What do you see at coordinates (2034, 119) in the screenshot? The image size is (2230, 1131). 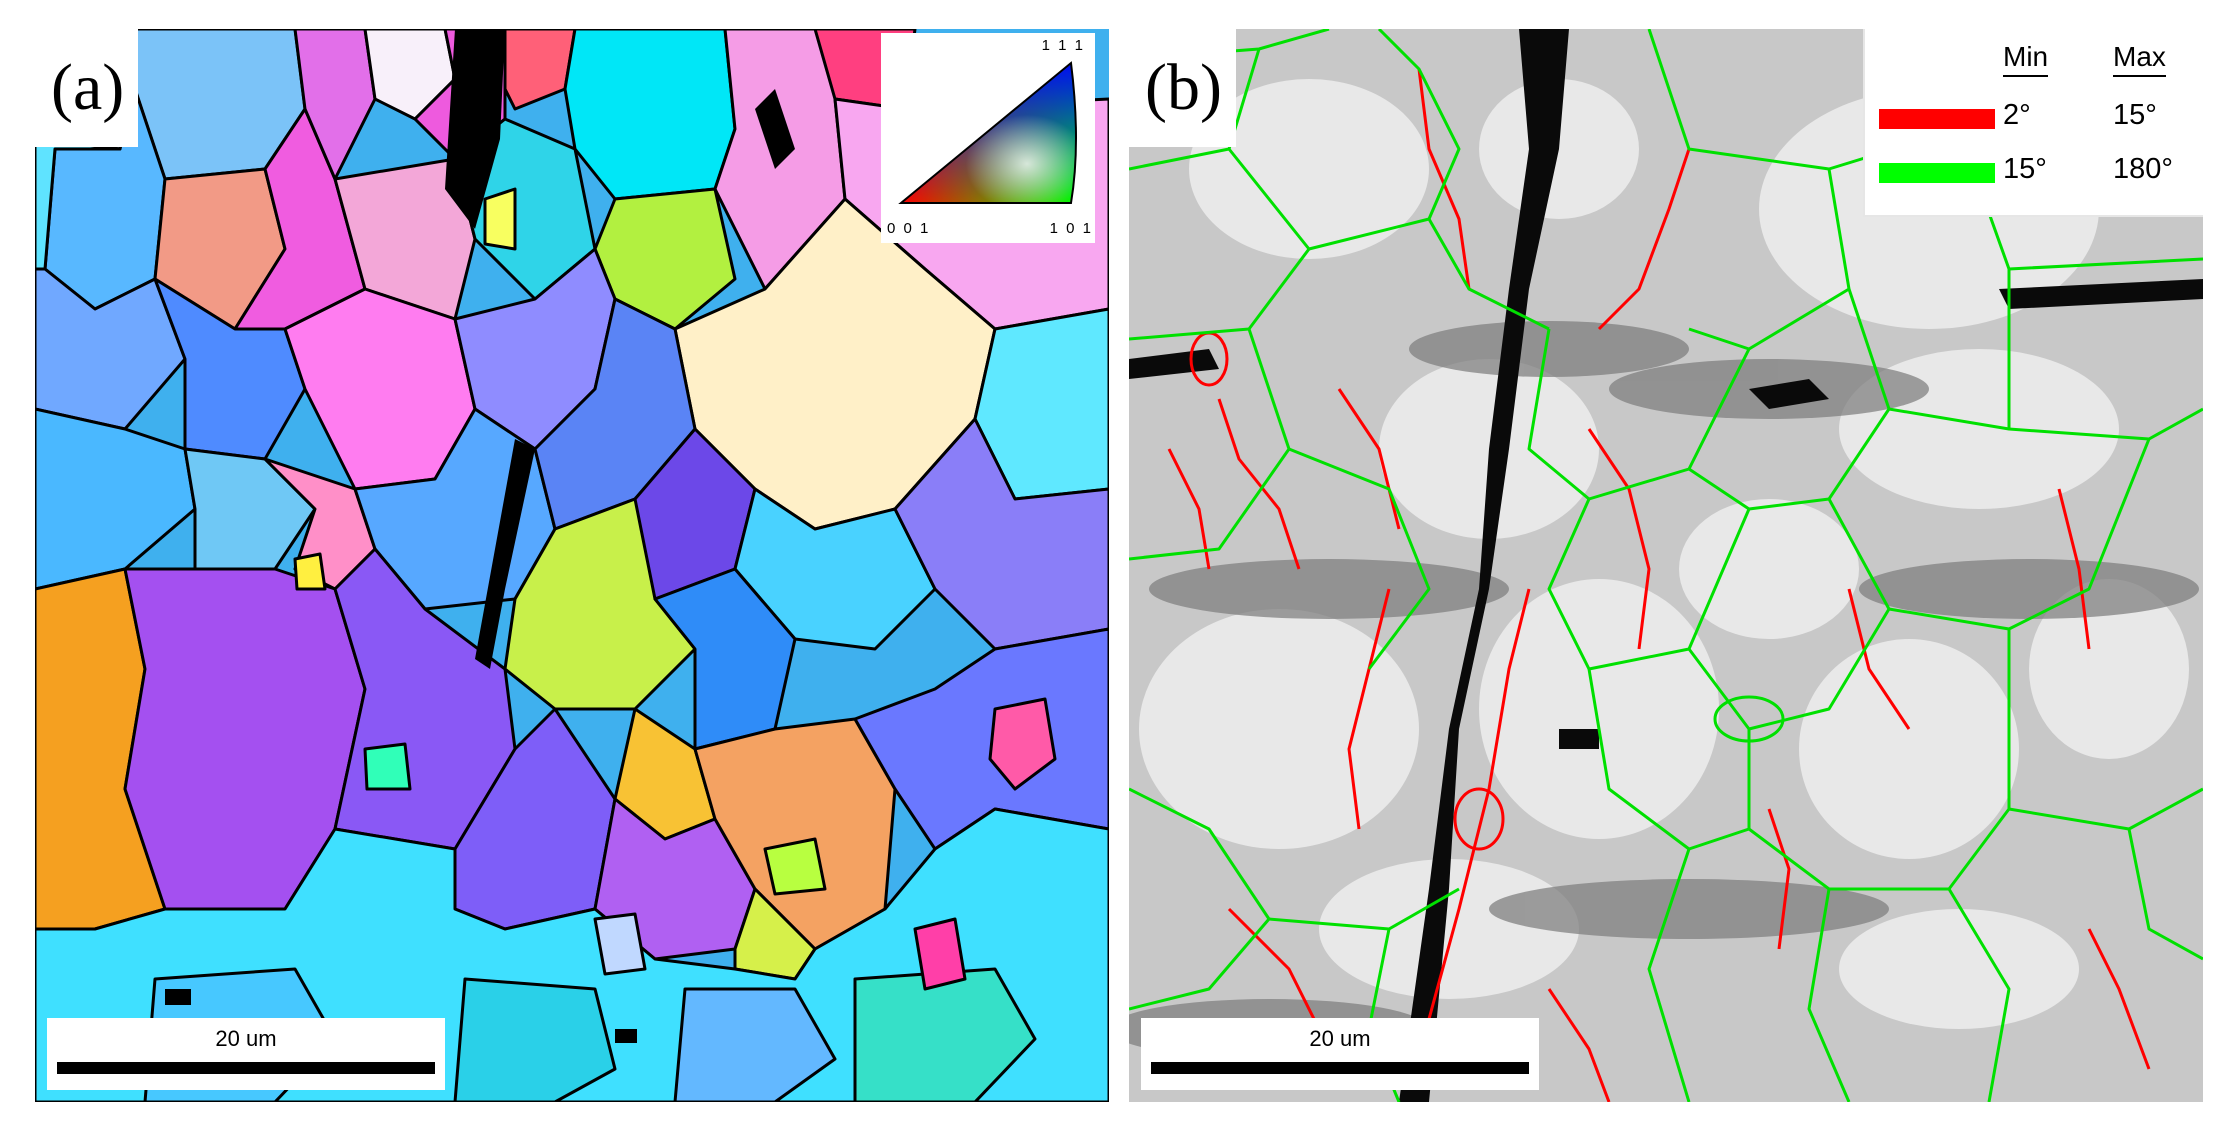 I see `legend-row-low-angle: 2° 15°` at bounding box center [2034, 119].